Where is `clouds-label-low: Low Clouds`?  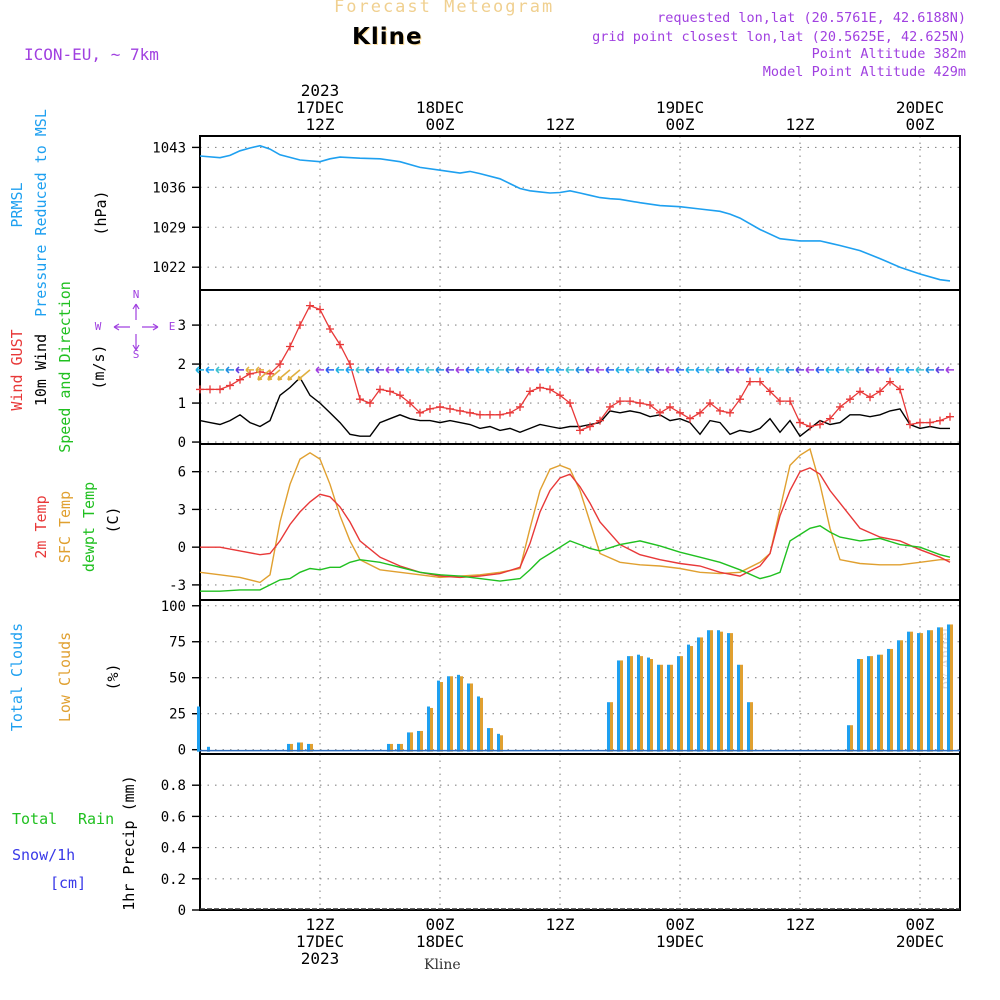
clouds-label-low: Low Clouds is located at coordinates (65, 677).